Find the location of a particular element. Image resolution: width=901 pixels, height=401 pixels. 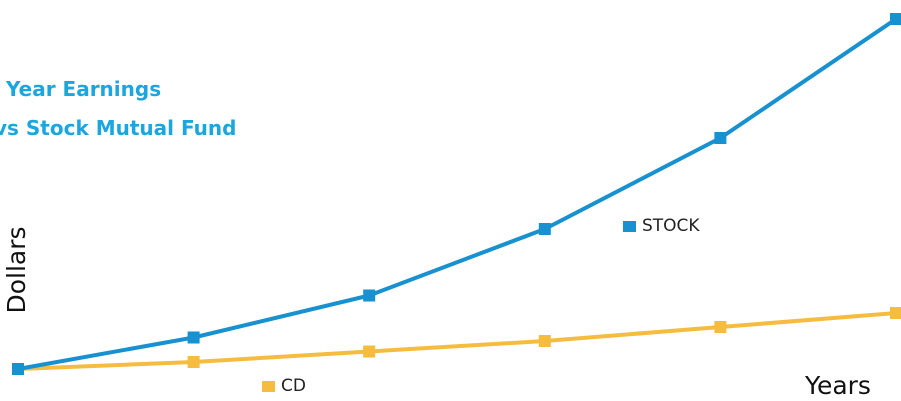

legend-item-cd: CD is located at coordinates (284, 386).